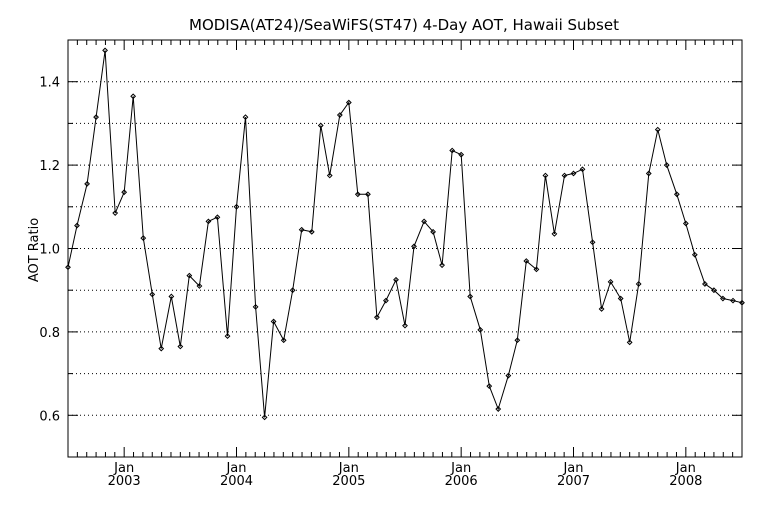 The width and height of the screenshot is (768, 512). I want to click on x-tick-year-label: 2008, so click(685, 481).